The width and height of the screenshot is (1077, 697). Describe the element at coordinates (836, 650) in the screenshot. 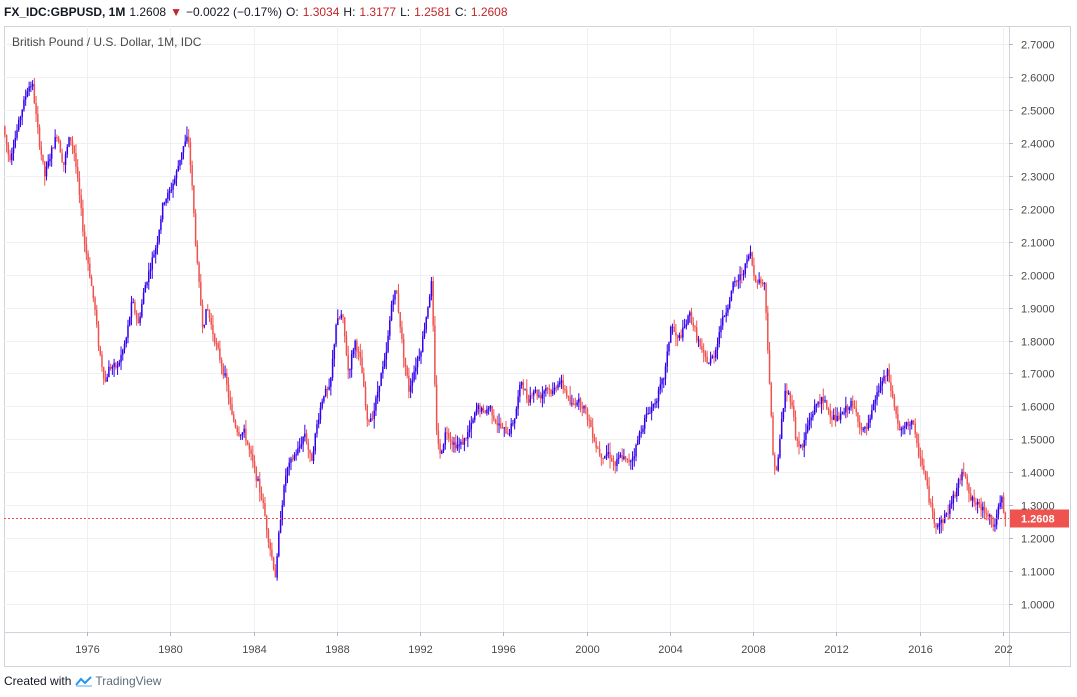

I see `x-tick-label: 2012` at that location.